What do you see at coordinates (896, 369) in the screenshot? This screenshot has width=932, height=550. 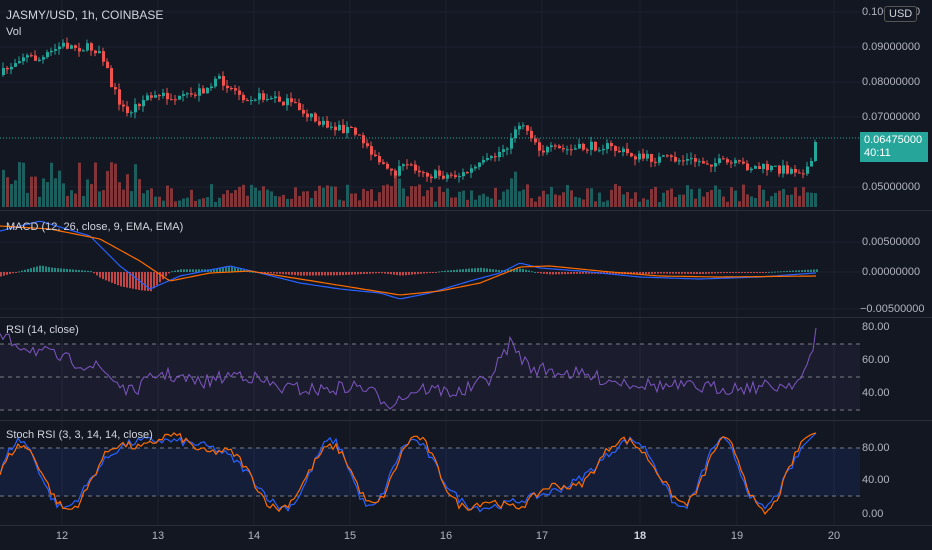 I see `rsi-axis: 80.00 60.00 40.00` at bounding box center [896, 369].